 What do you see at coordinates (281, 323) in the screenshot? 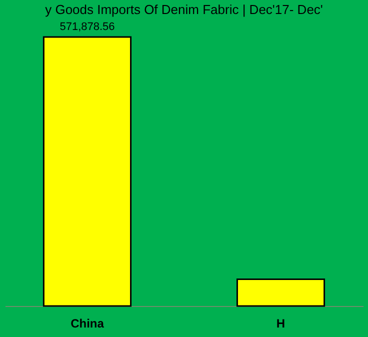
I see `x-tick-label: H` at bounding box center [281, 323].